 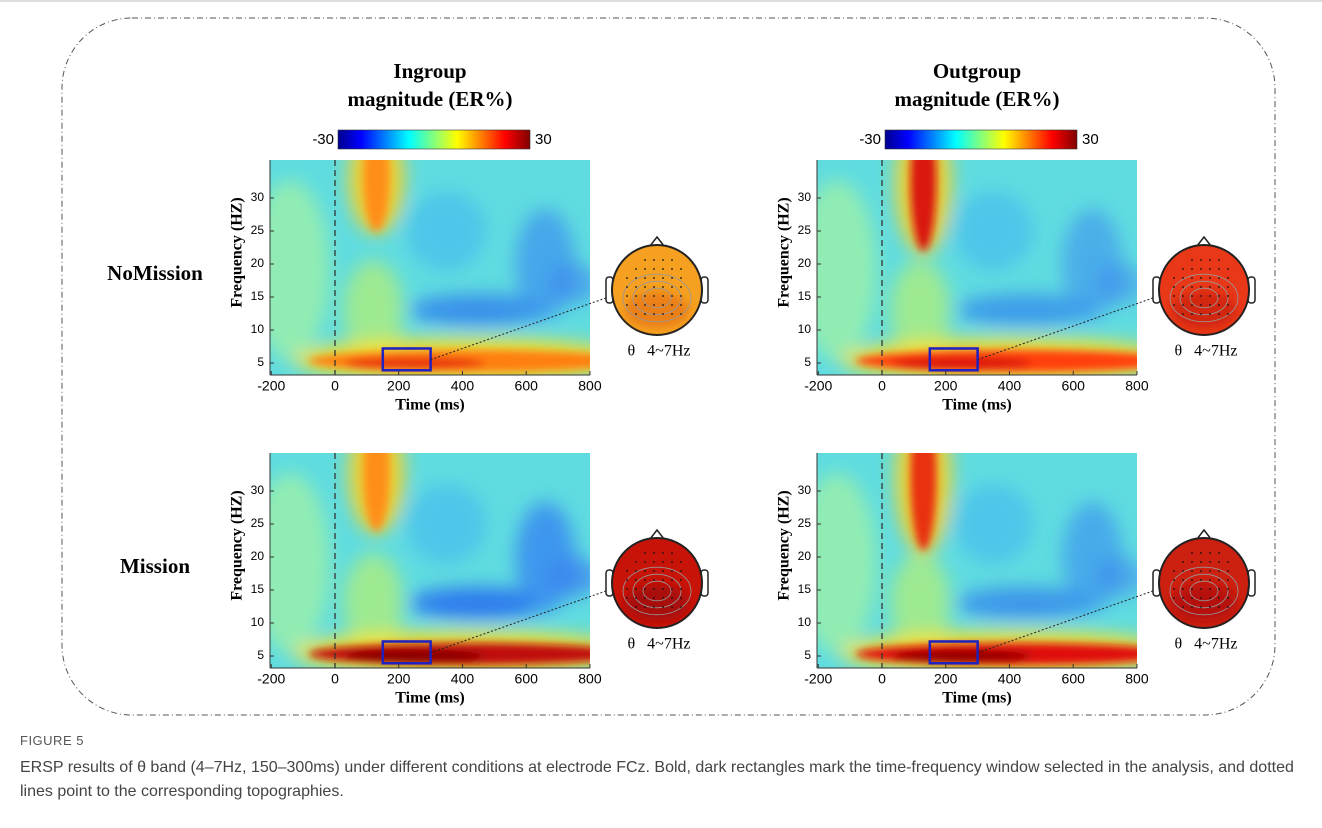 I want to click on y-tick-label: 5, so click(x=260, y=655).